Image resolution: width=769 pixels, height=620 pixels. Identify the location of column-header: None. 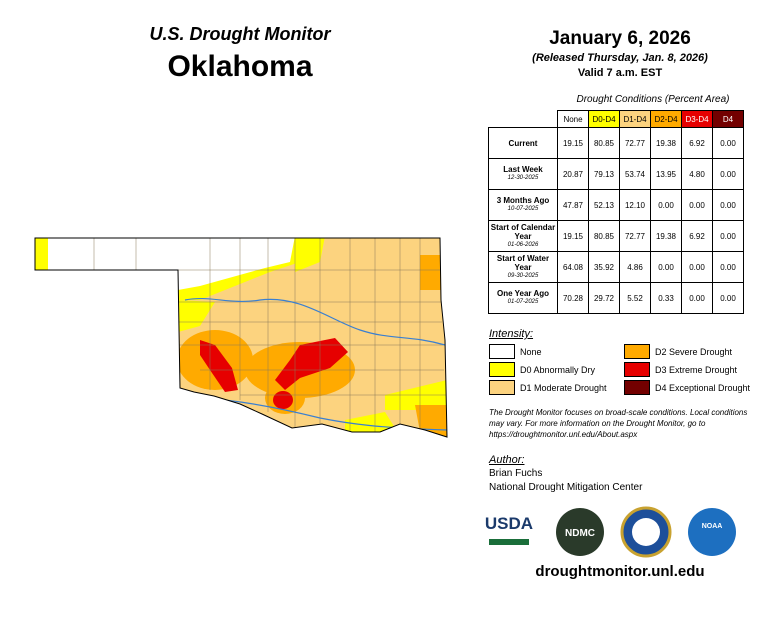
(573, 119).